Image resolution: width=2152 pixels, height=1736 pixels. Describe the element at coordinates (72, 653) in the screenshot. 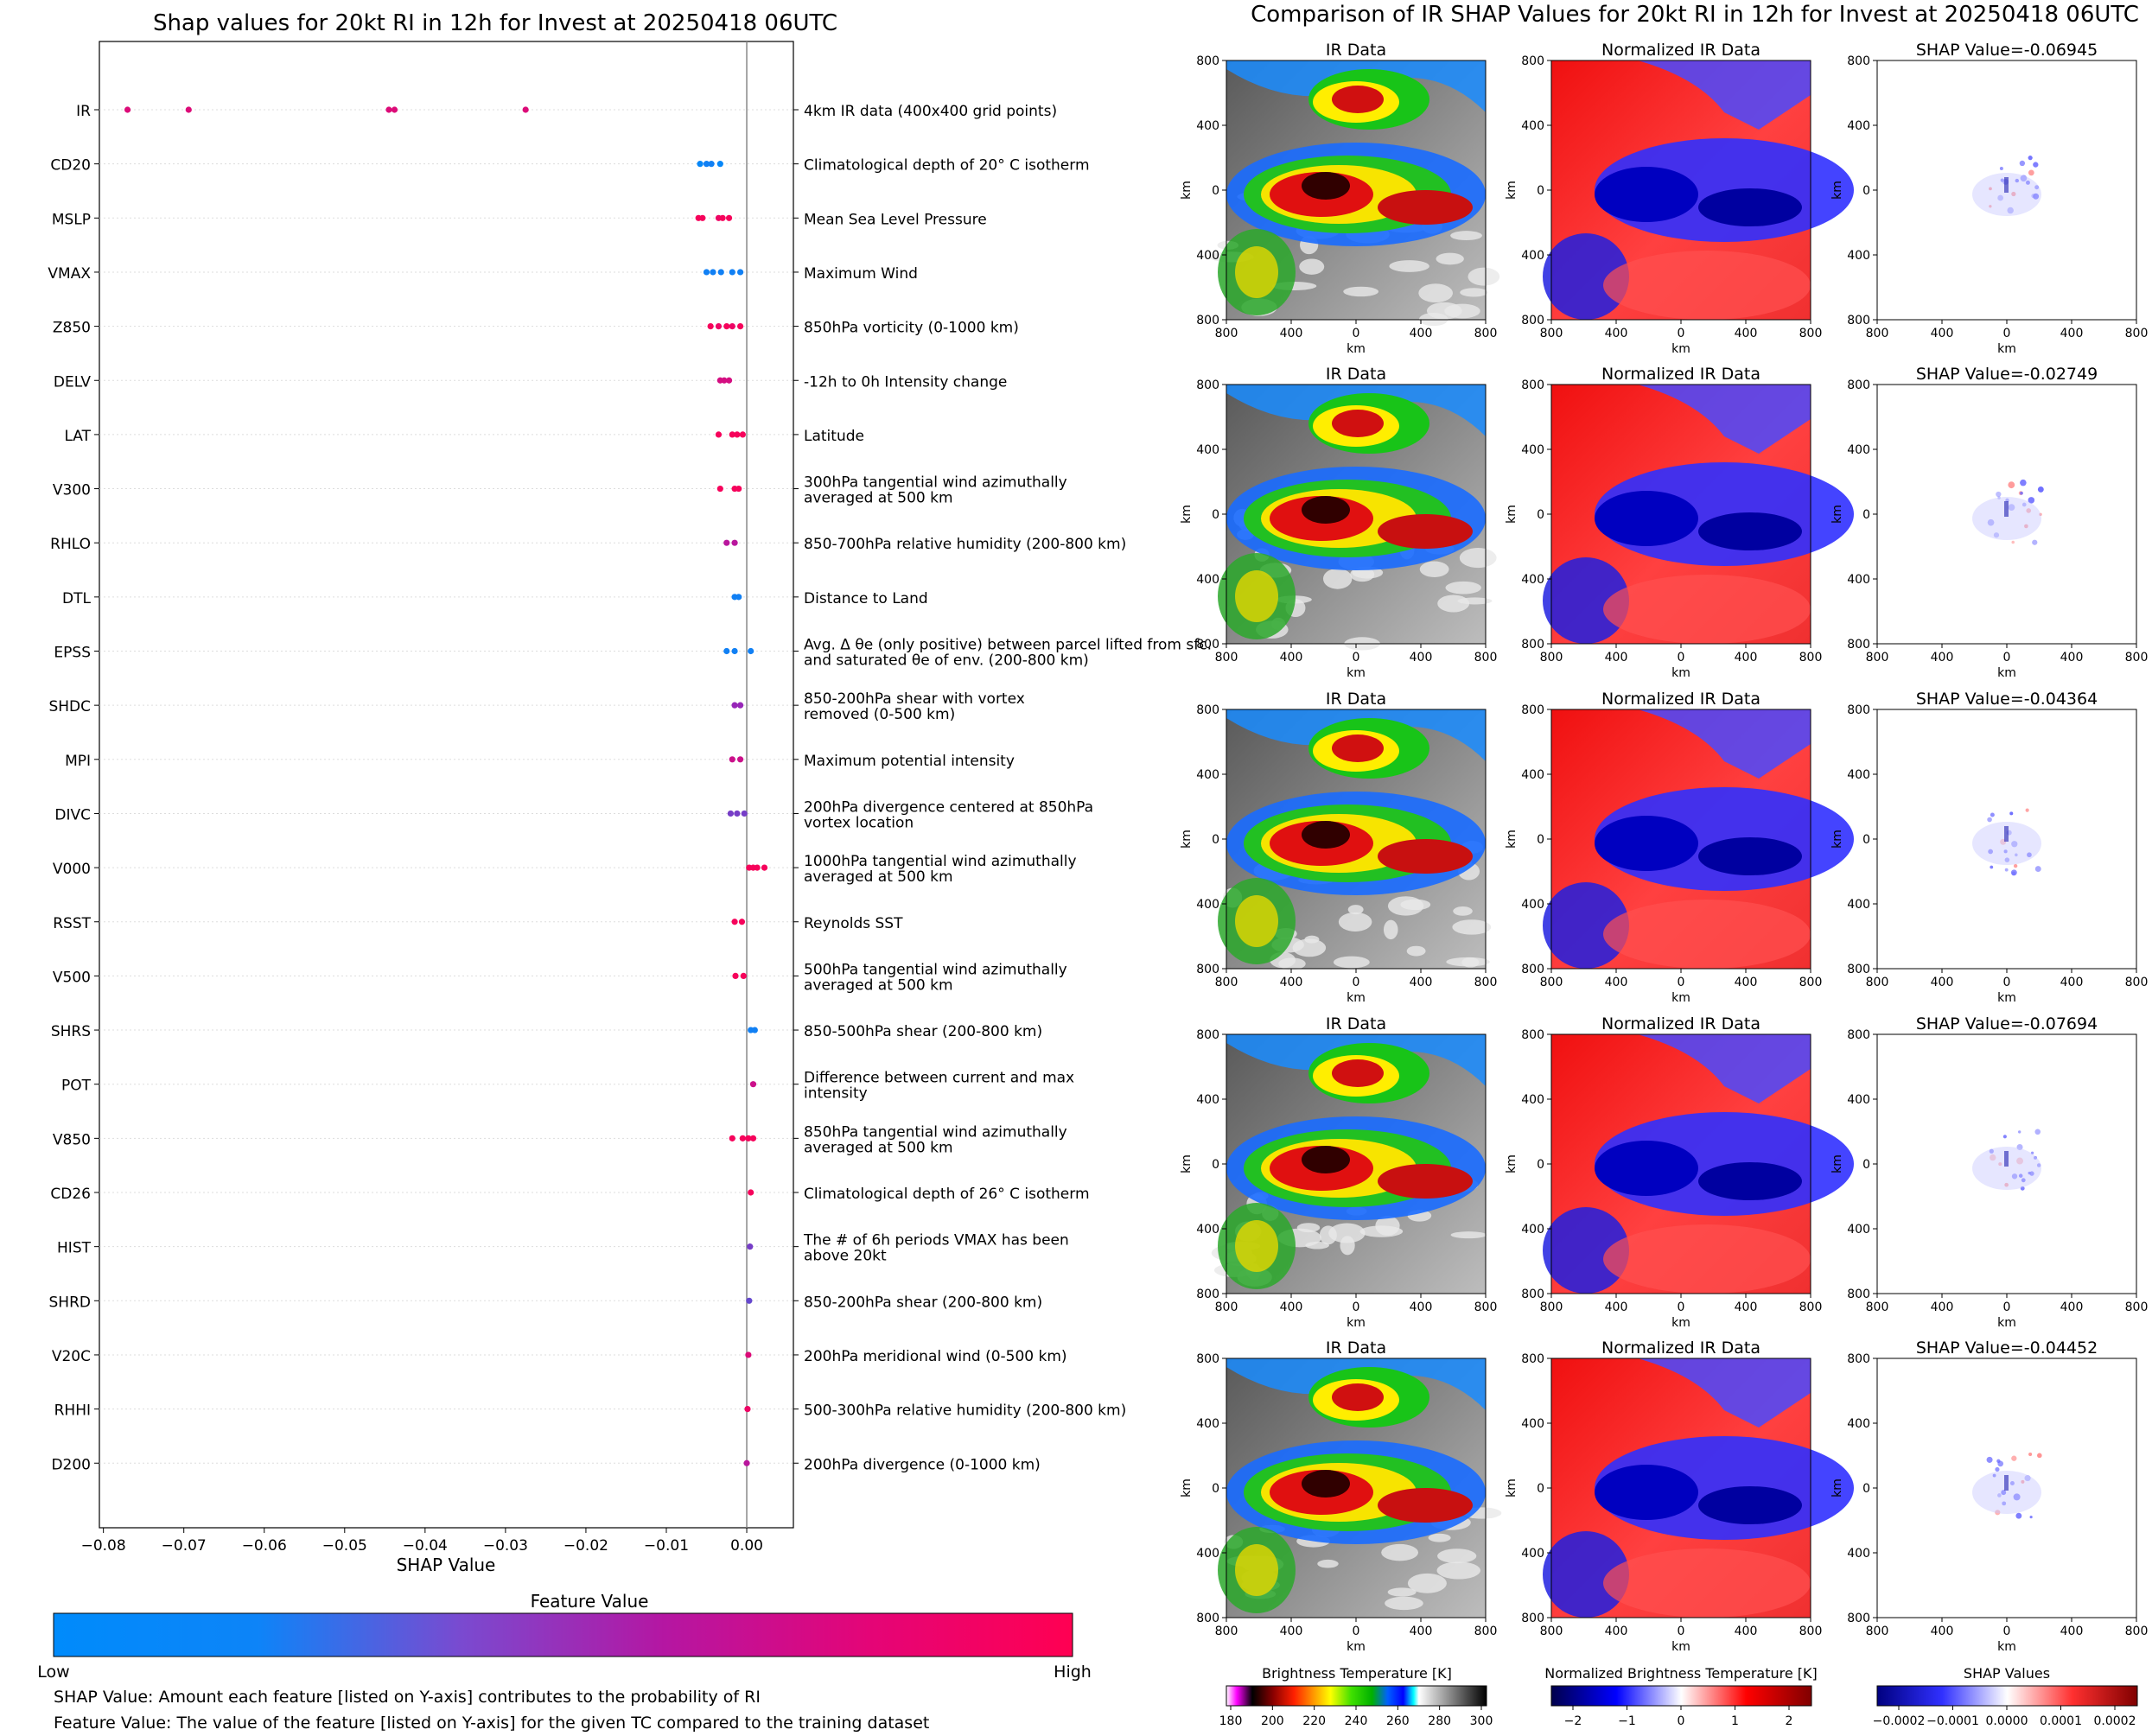

I see `feature-name-label: EPSS` at that location.